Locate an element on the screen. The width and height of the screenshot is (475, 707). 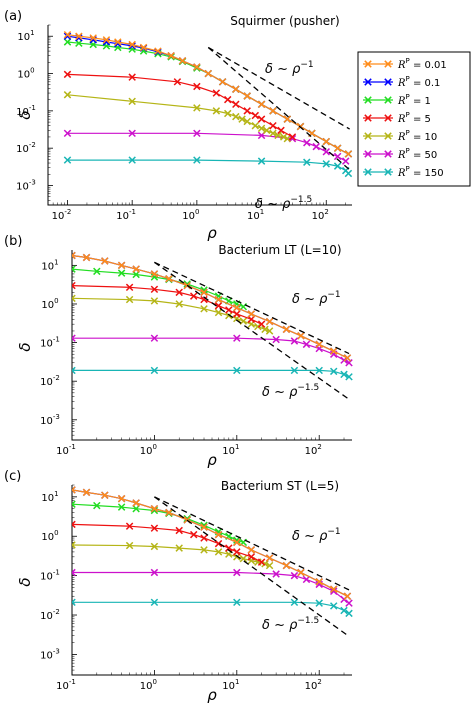
y-tick-label: 10⁻² is located at coordinates (50, 381).